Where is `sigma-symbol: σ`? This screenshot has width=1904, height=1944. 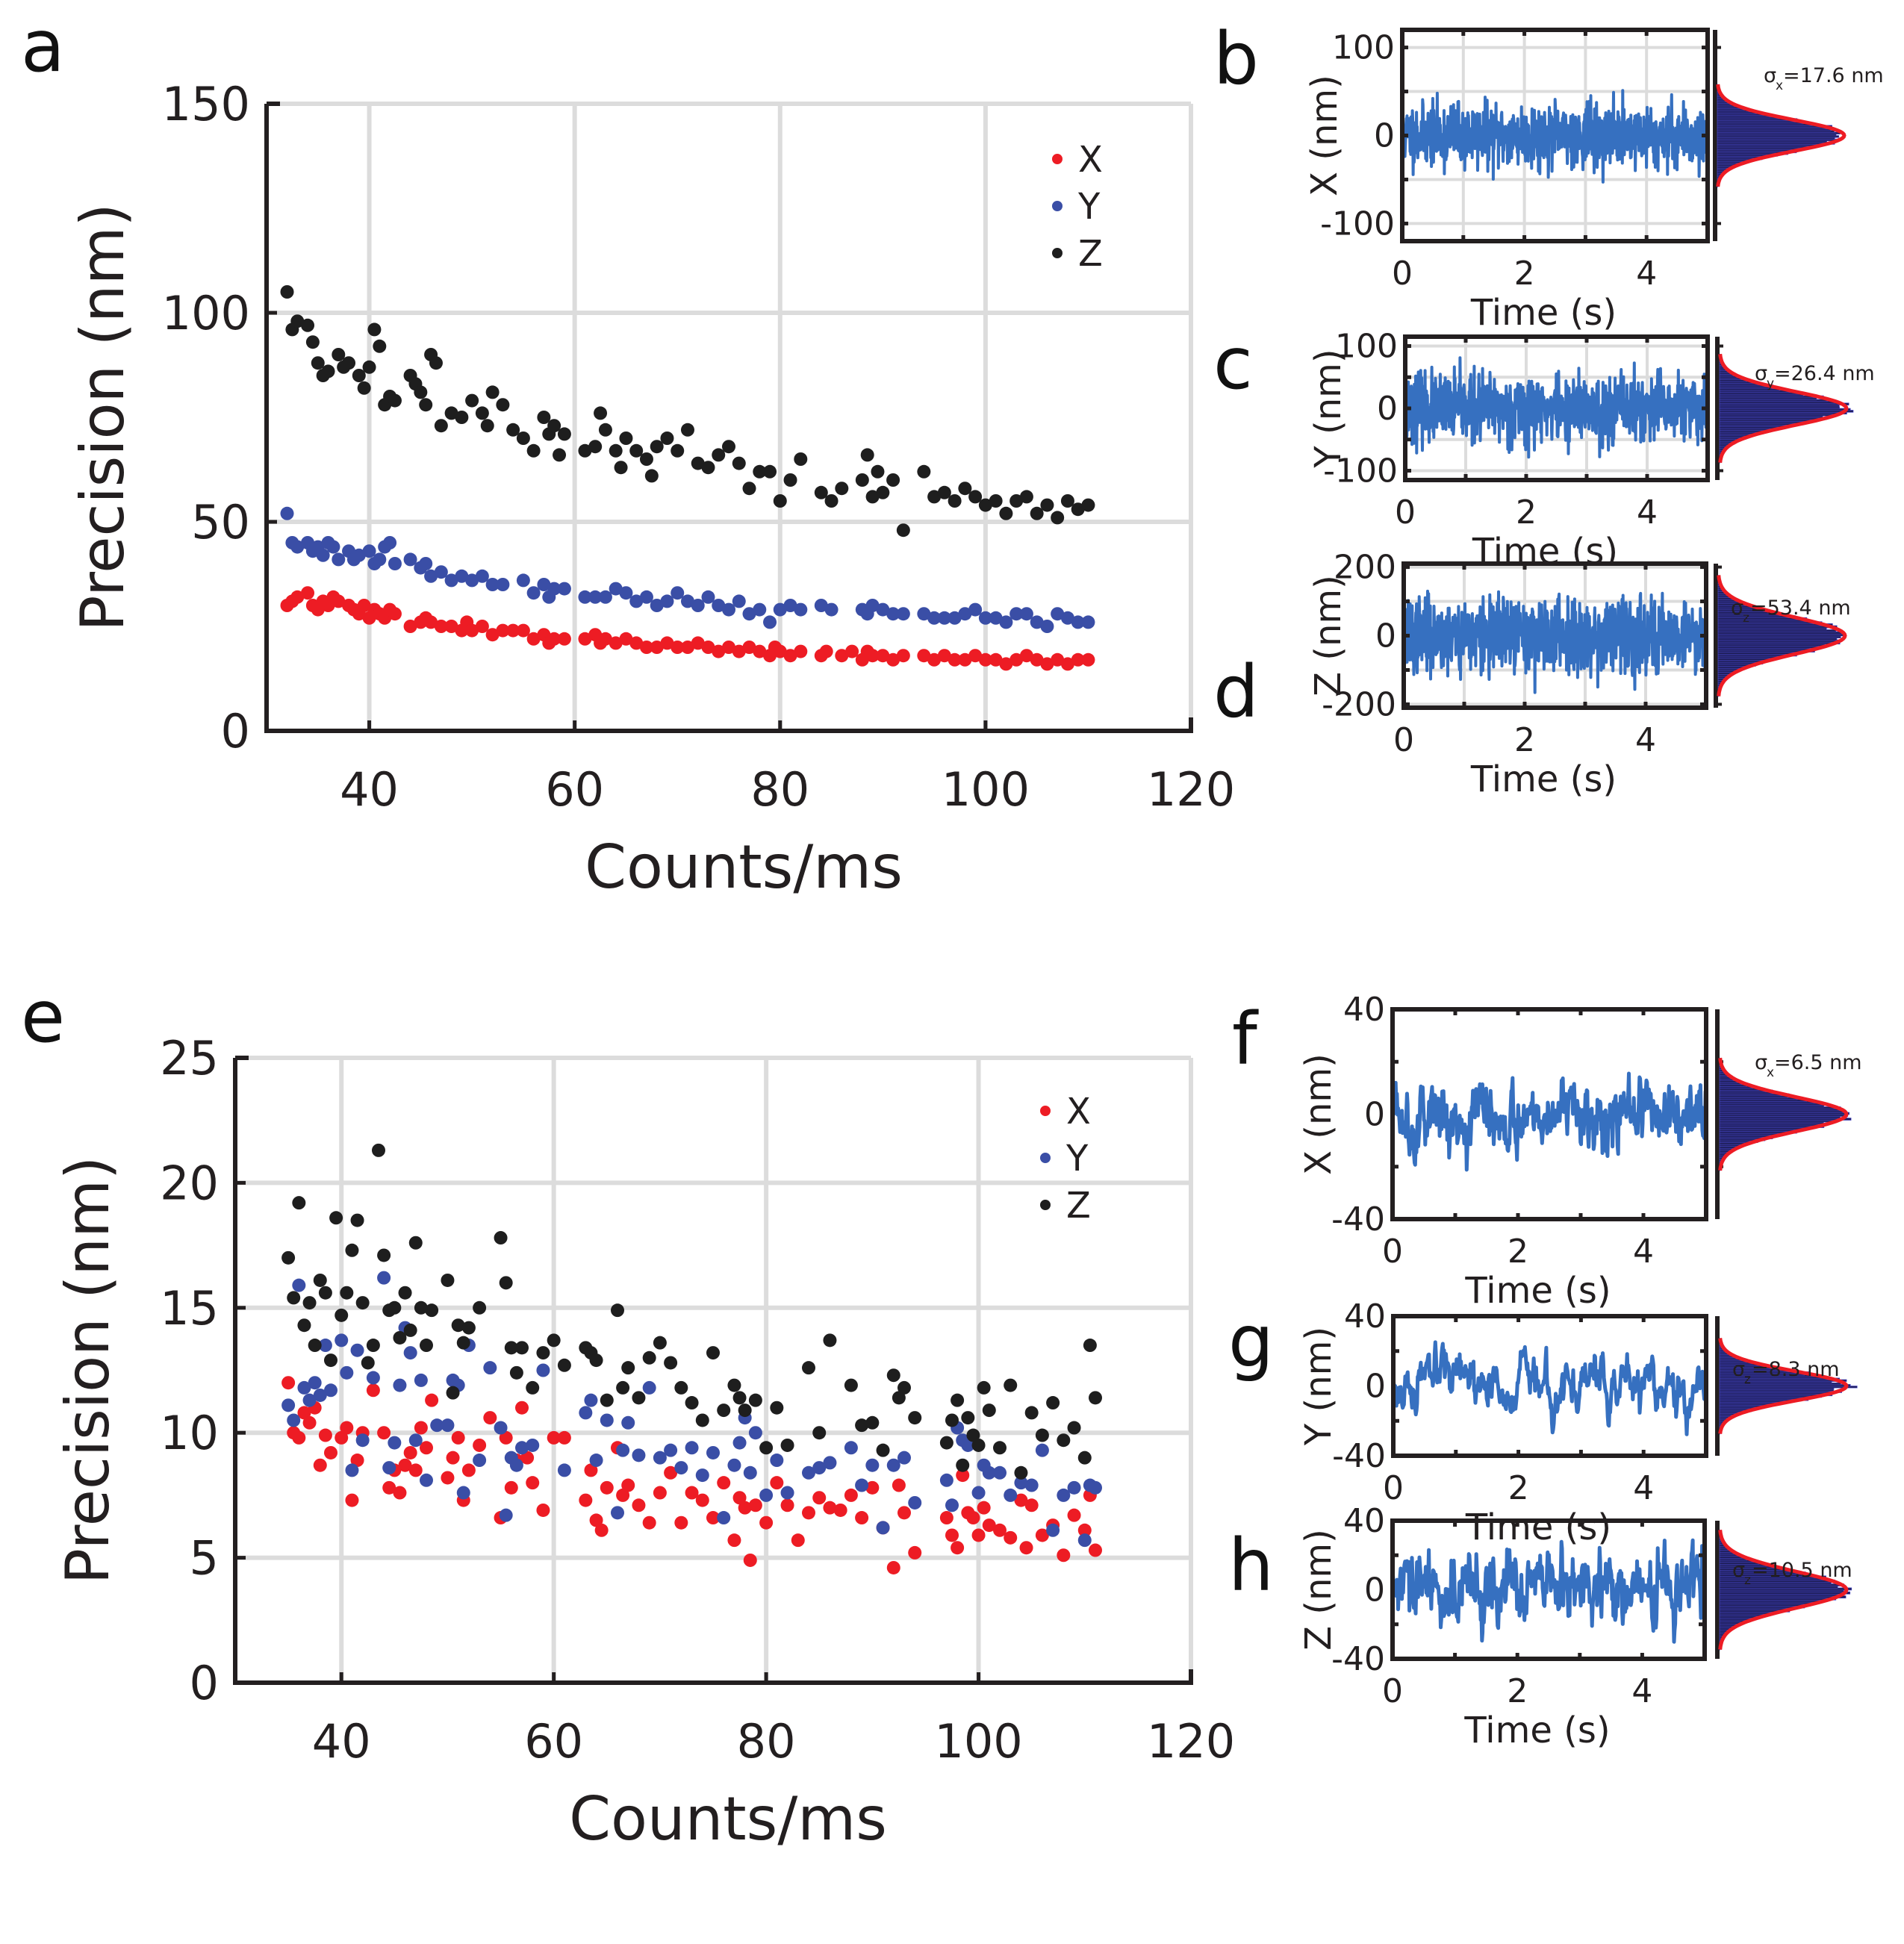 sigma-symbol: σ is located at coordinates (1770, 75).